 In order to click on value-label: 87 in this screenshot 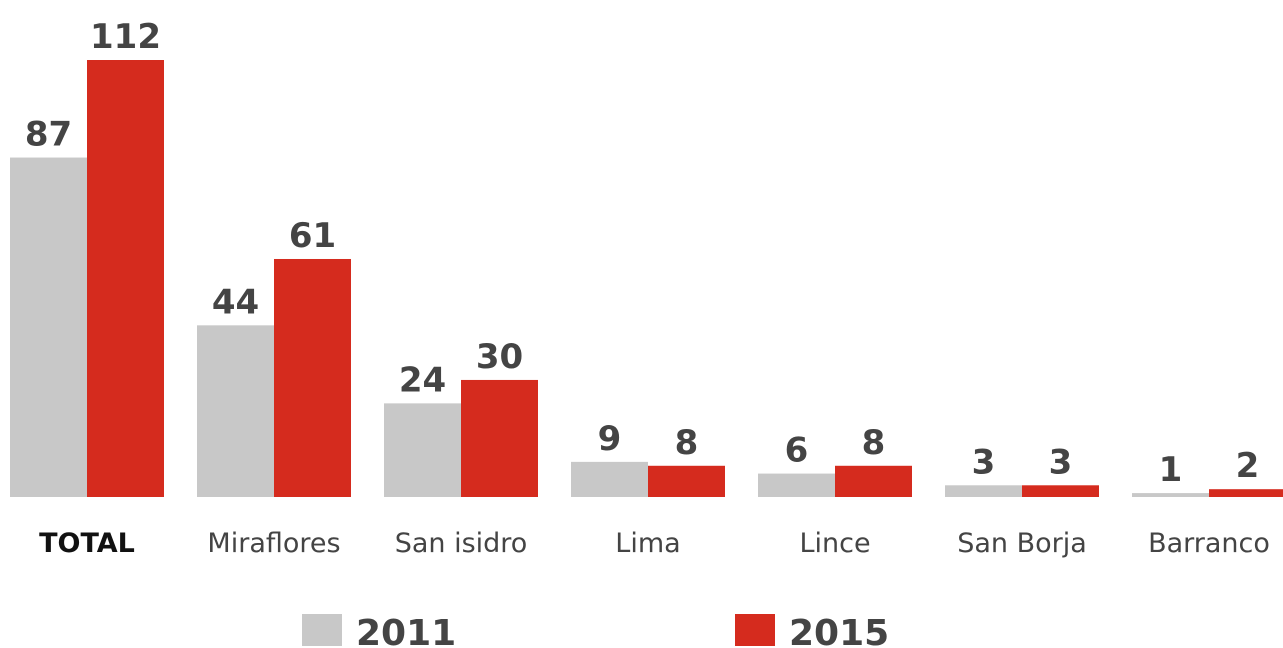, I will do `click(48, 135)`.